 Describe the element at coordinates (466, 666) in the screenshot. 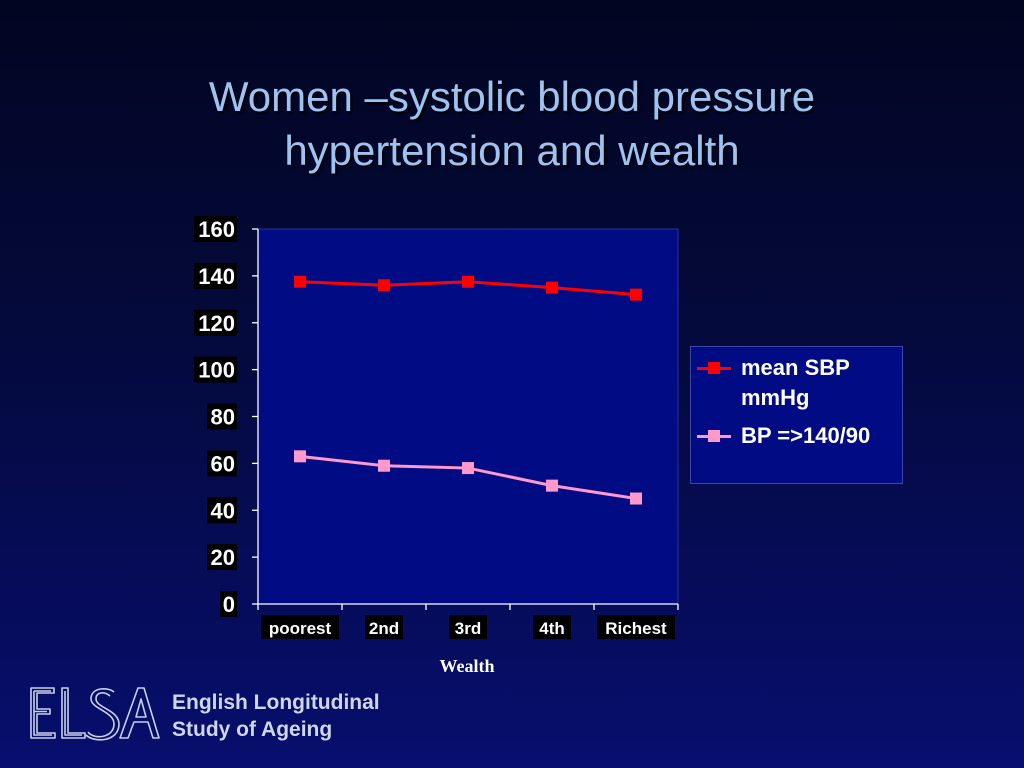

I see `x-axis-title: Wealth` at that location.